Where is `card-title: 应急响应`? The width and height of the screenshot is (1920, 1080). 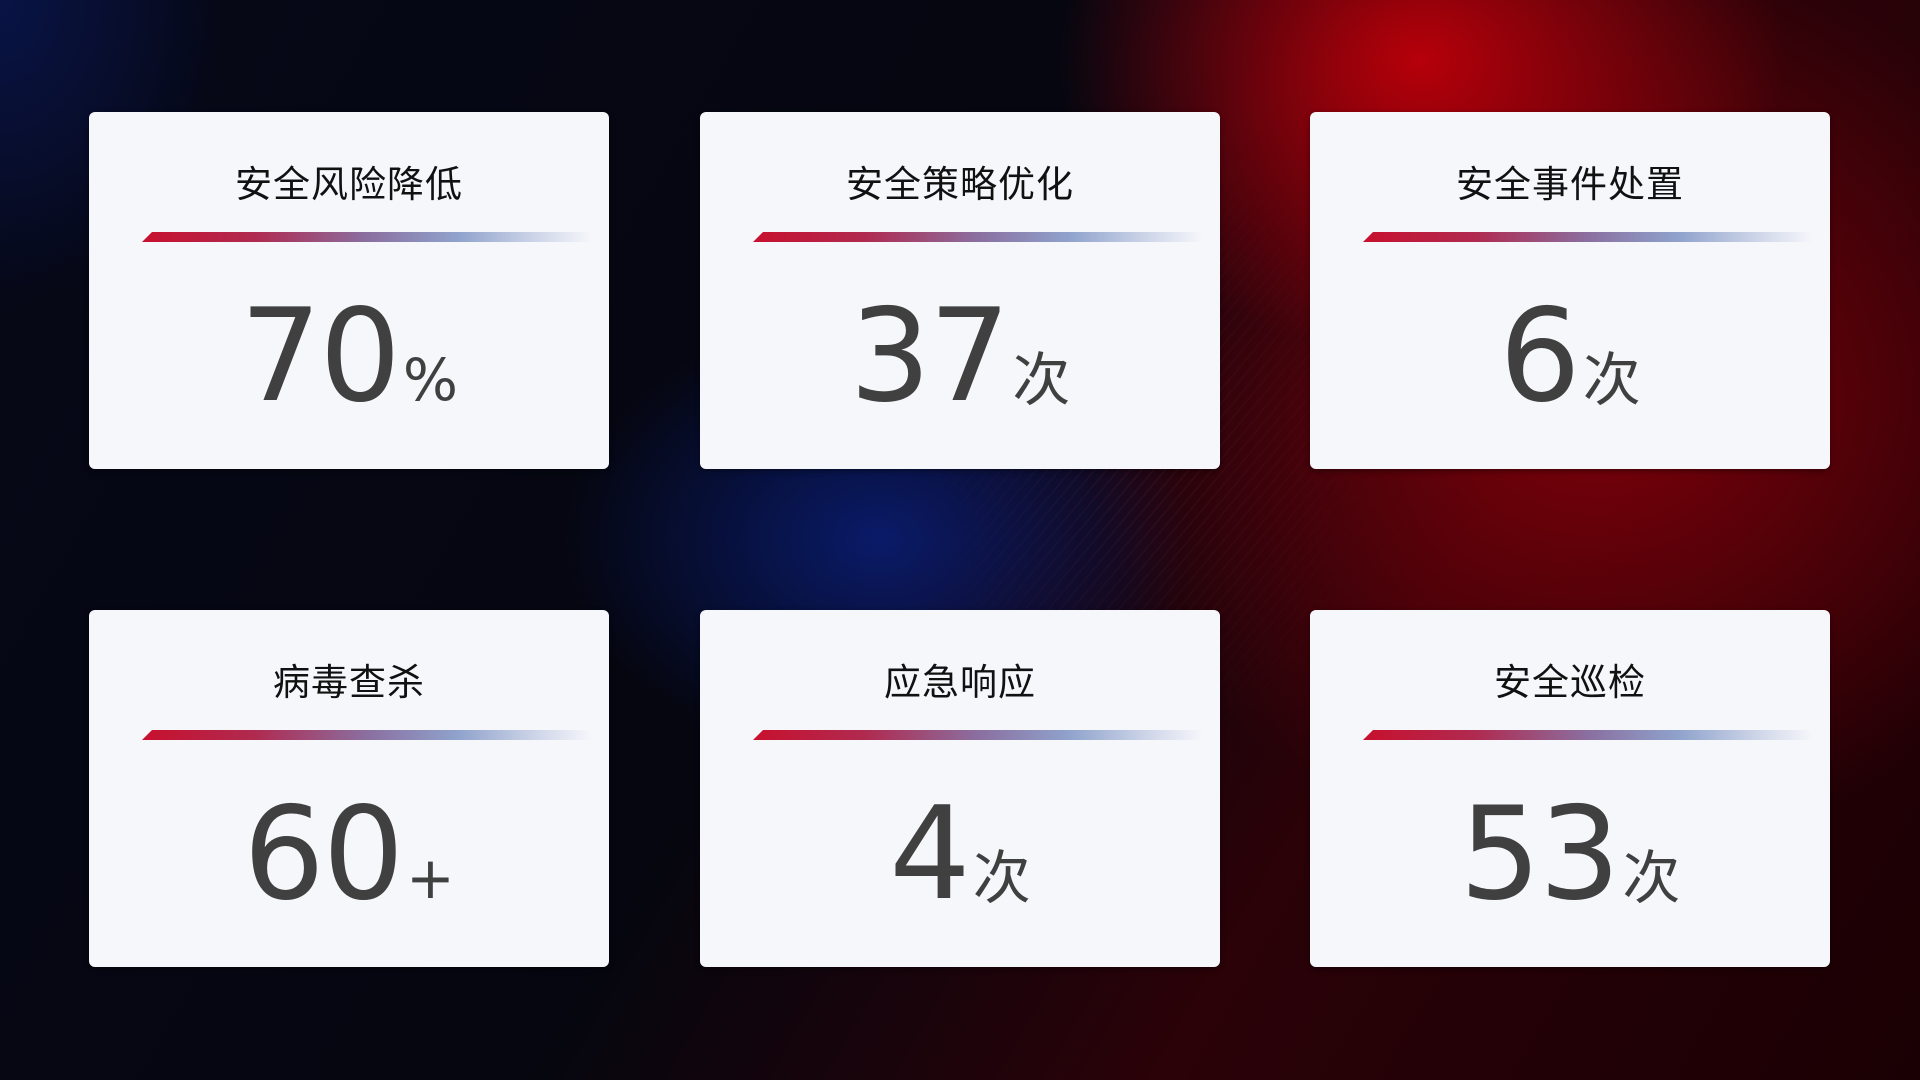
card-title: 应急响应 is located at coordinates (960, 682).